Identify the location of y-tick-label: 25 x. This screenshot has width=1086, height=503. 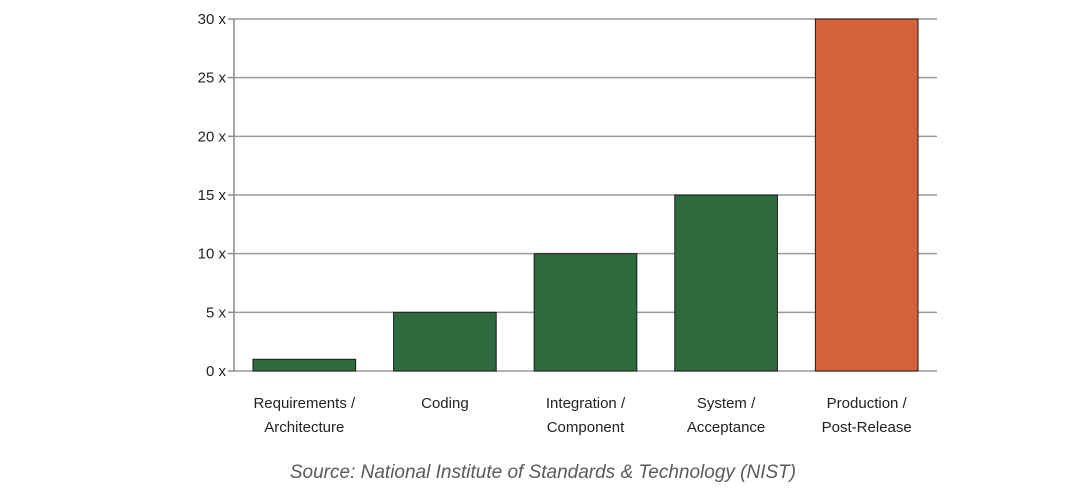
(212, 78).